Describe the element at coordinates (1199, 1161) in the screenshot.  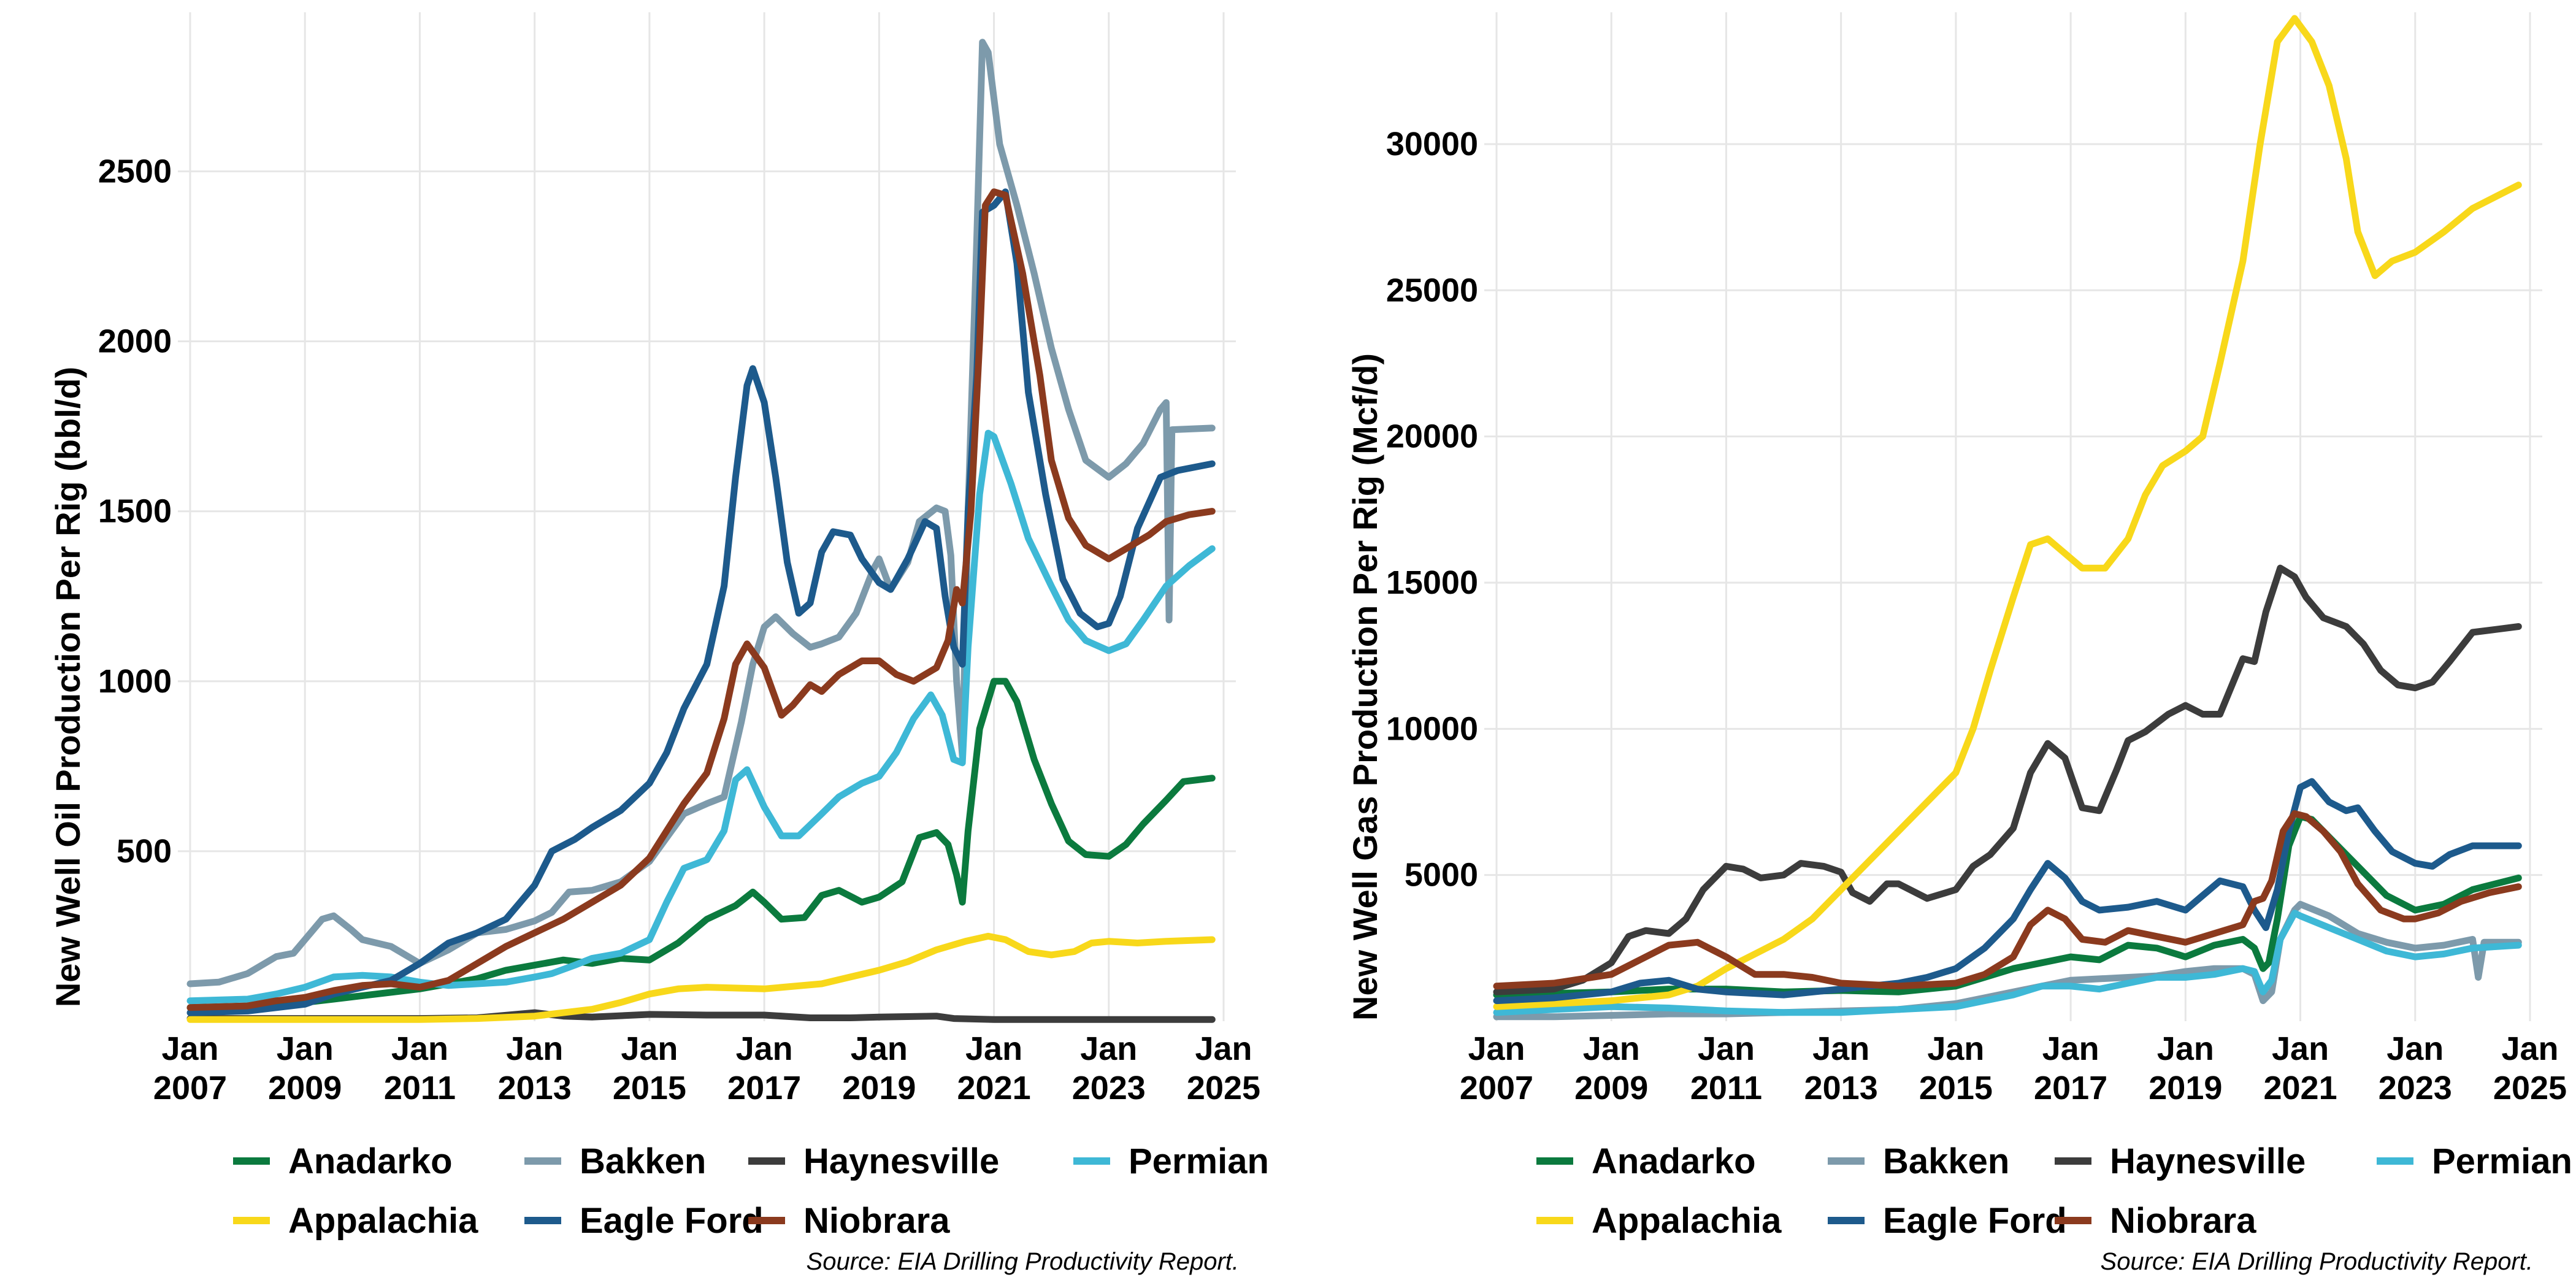
I see `oil-legend-label: Permian` at that location.